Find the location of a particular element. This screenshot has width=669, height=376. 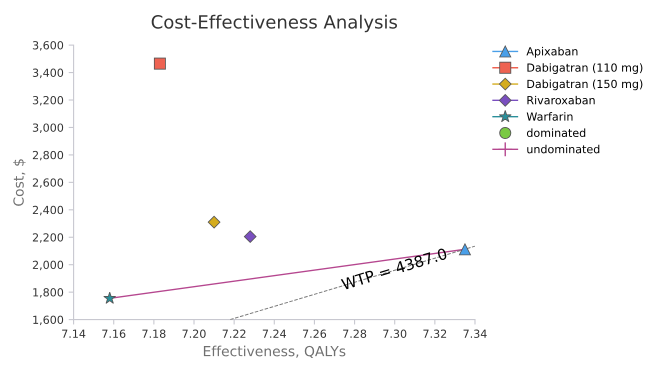

y-tick-label: 3,600 is located at coordinates (48, 46).